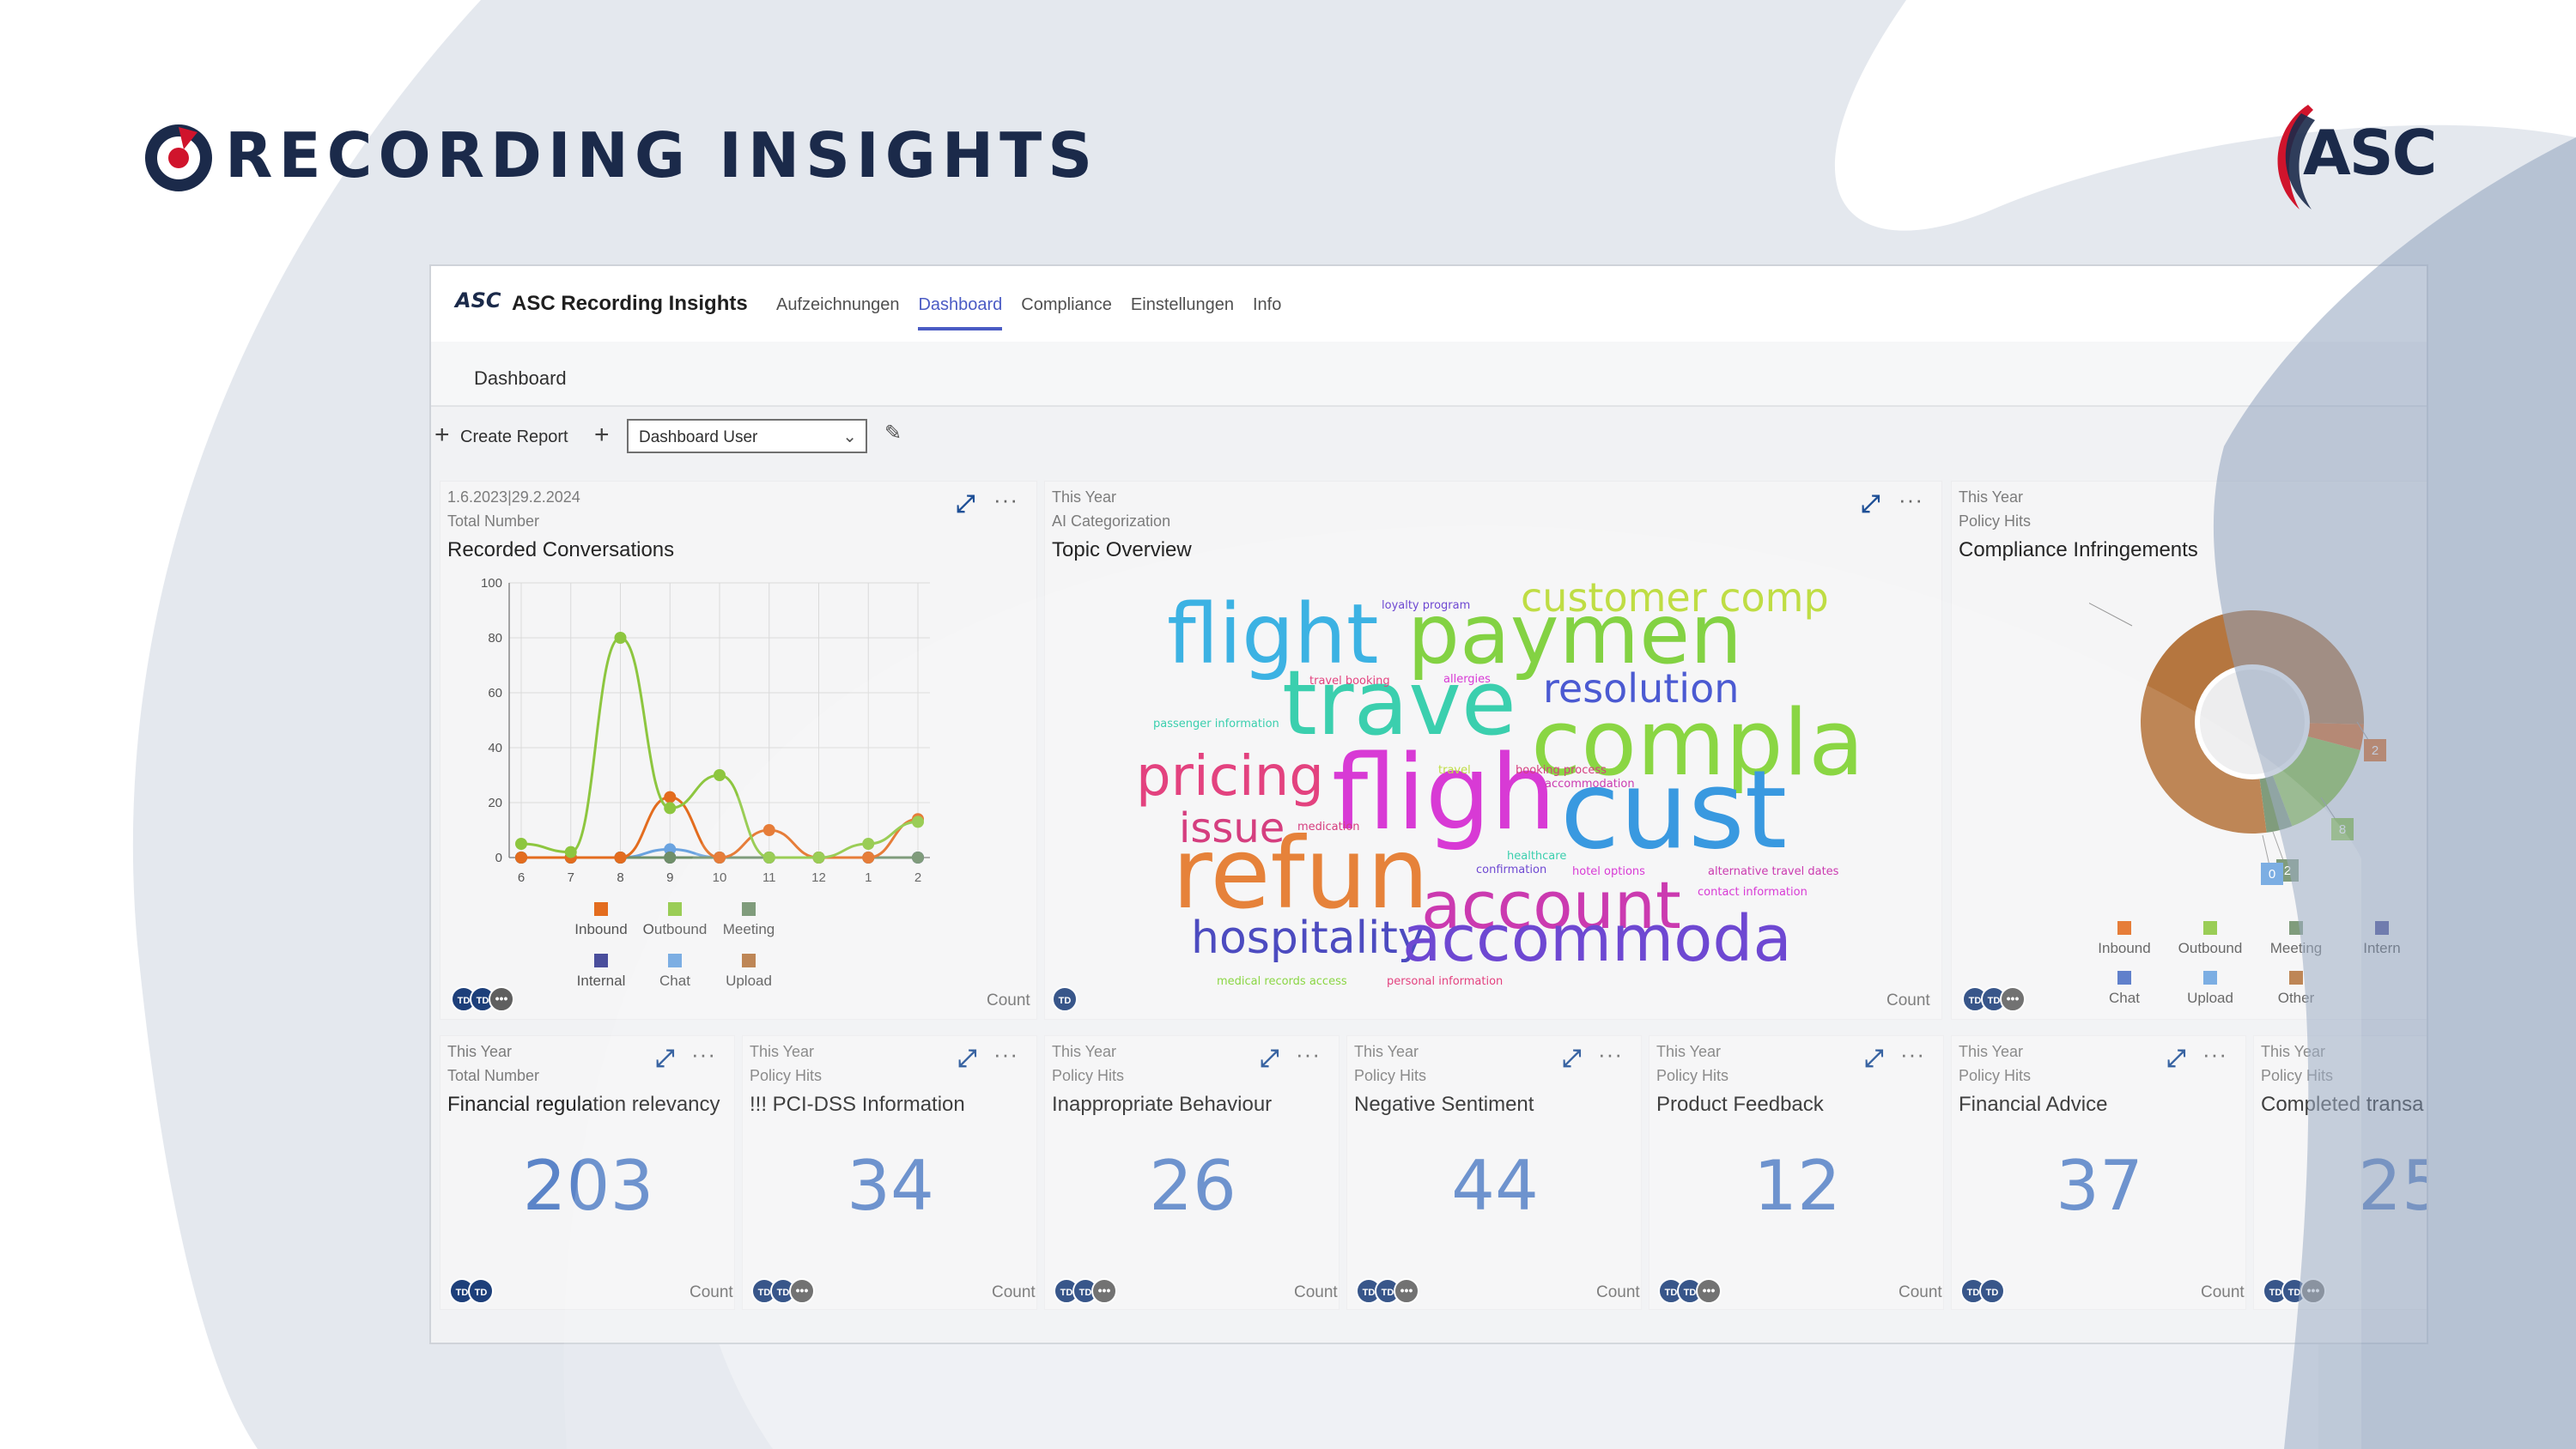 This screenshot has height=1449, width=2576. I want to click on dashboard-select: Dashboard User ⌄, so click(747, 436).